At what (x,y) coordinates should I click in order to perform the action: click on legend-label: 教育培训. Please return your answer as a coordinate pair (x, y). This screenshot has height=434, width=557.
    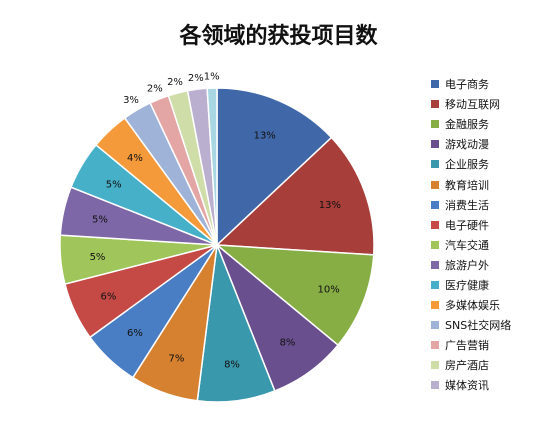
    Looking at the image, I should click on (467, 185).